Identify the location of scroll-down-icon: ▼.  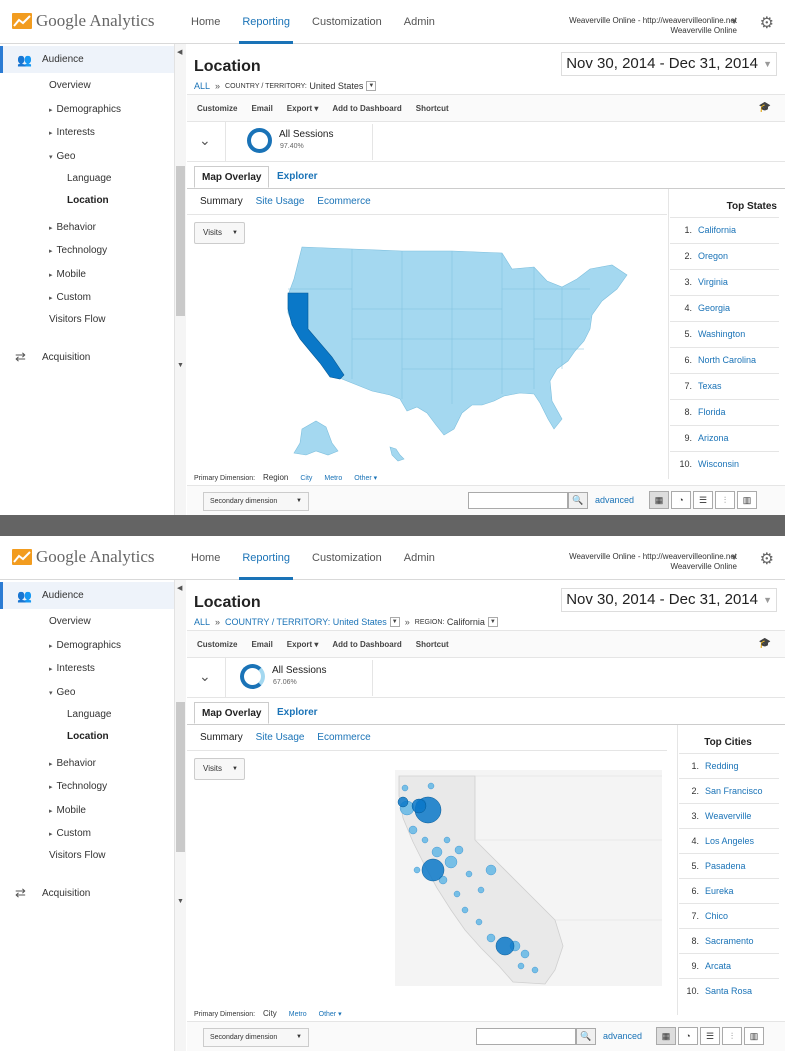
(180, 365).